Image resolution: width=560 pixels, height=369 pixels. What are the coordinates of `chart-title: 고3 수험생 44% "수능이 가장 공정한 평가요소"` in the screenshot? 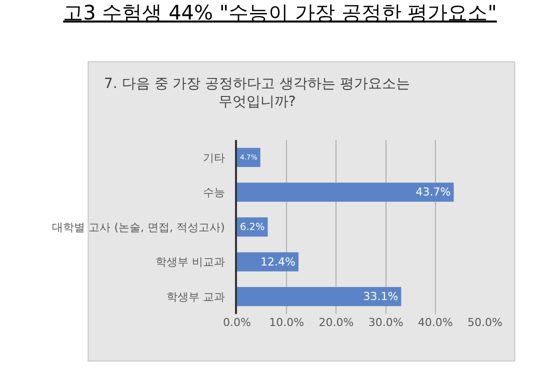 It's located at (280, 12).